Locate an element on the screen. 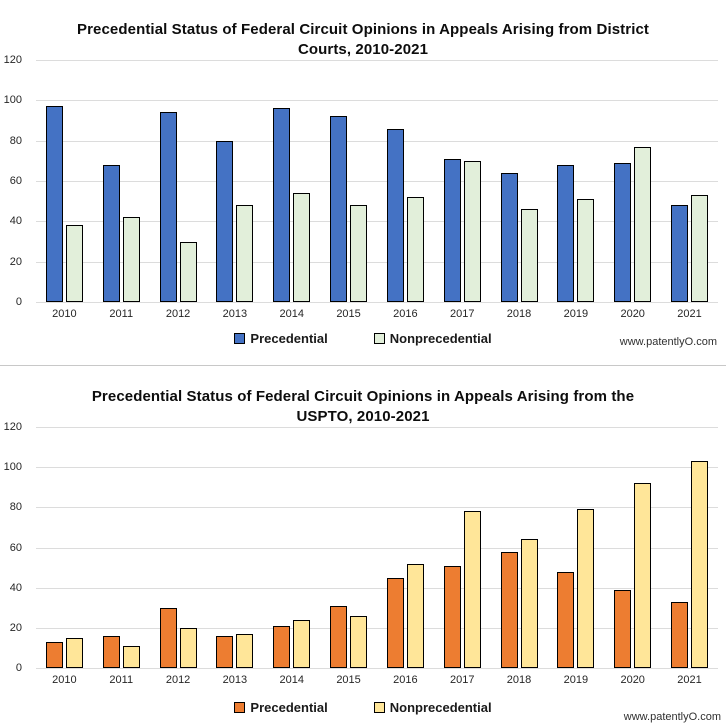 Image resolution: width=726 pixels, height=724 pixels. x-tick-label: 2010 is located at coordinates (64, 680).